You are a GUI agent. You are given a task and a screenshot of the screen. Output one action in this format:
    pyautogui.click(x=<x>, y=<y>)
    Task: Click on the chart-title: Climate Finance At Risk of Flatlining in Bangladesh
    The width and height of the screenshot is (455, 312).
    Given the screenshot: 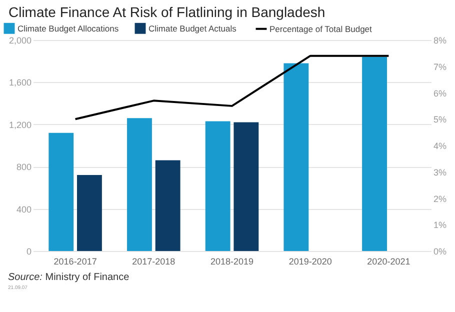 What is the action you would take?
    pyautogui.click(x=167, y=12)
    